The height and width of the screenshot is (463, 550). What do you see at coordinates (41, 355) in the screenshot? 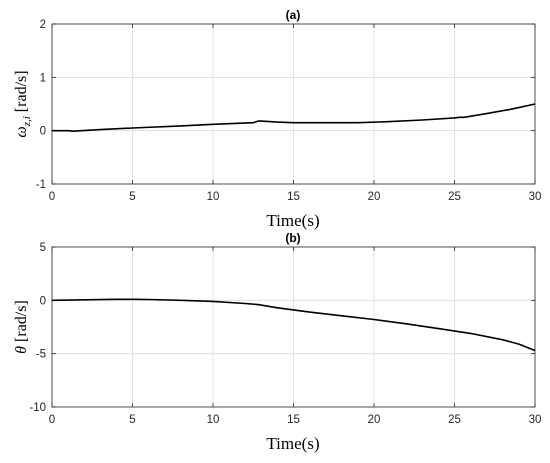
I see `panel-b-ytick-label: -5` at bounding box center [41, 355].